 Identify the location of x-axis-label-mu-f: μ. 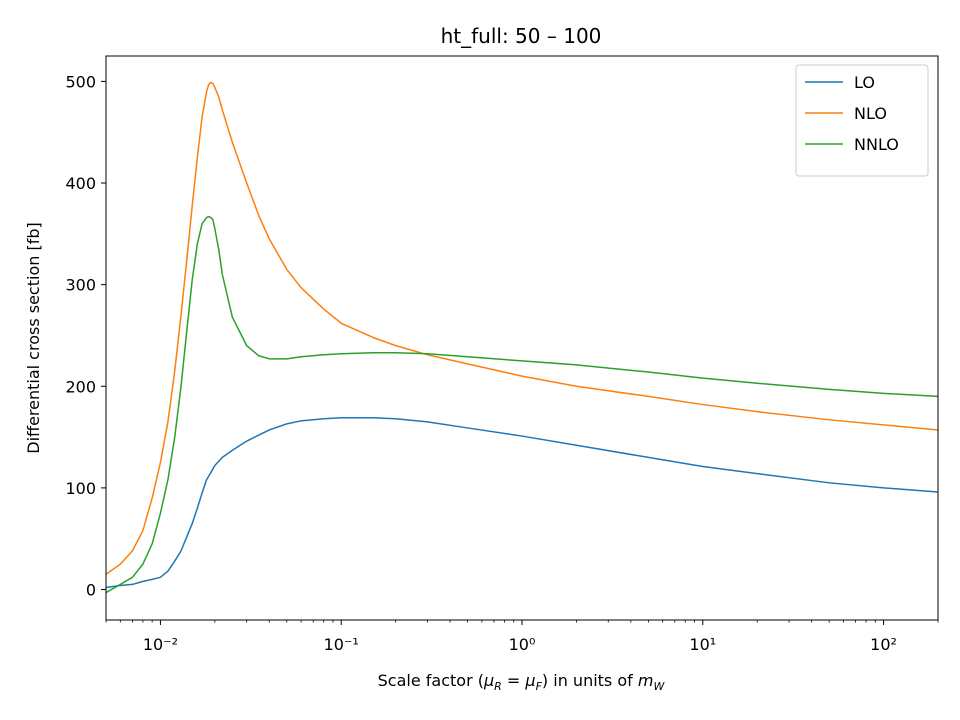
(529, 680).